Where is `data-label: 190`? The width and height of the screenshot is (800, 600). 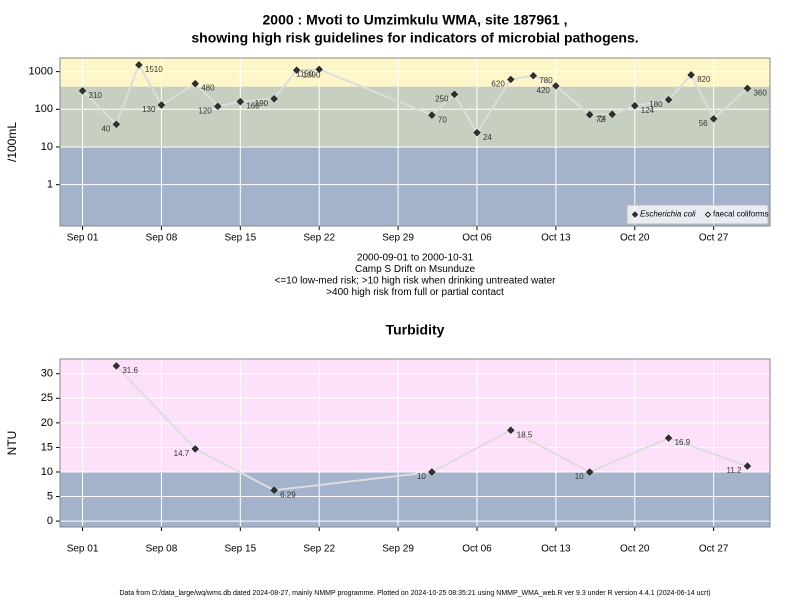
data-label: 190 is located at coordinates (262, 103).